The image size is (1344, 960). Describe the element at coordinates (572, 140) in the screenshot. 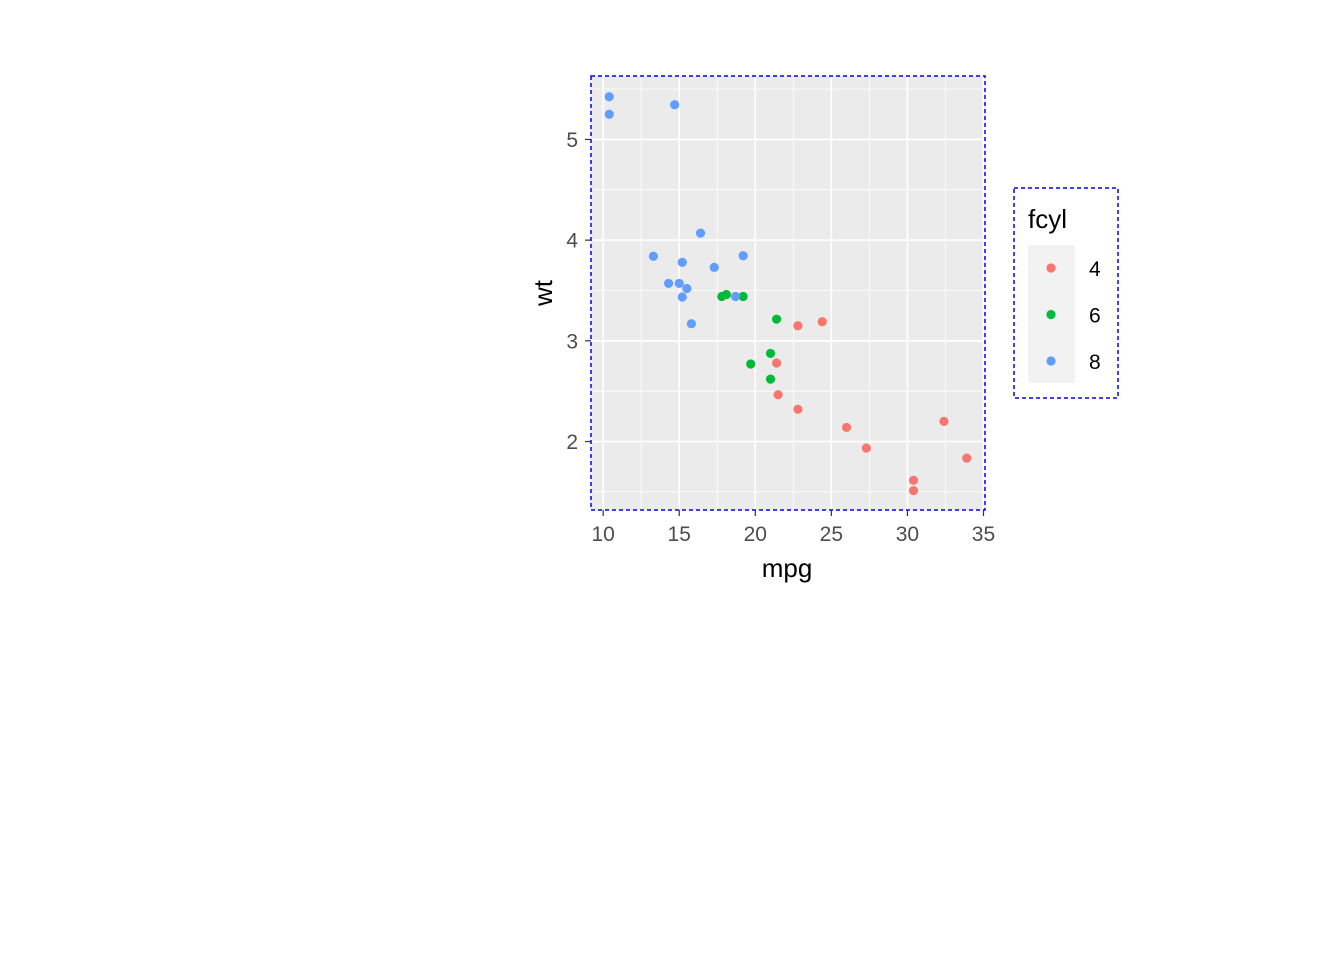

I see `y-tick-label: 5` at that location.